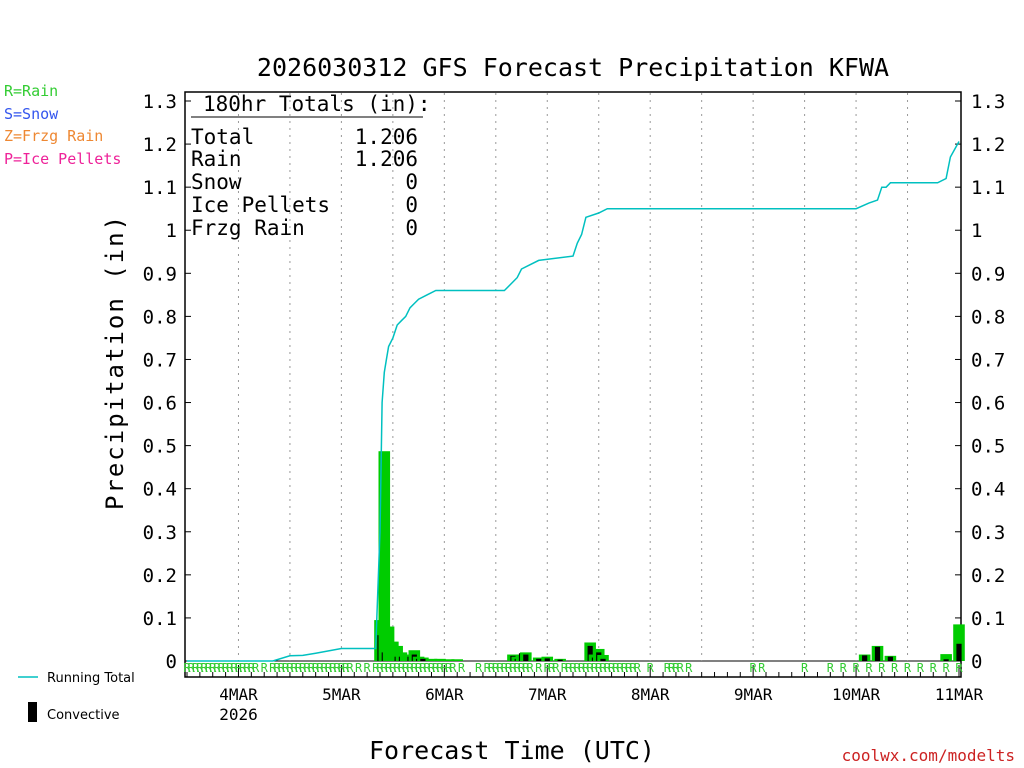  Describe the element at coordinates (160, 404) in the screenshot. I see `y-tick-label-left: 0.6` at that location.